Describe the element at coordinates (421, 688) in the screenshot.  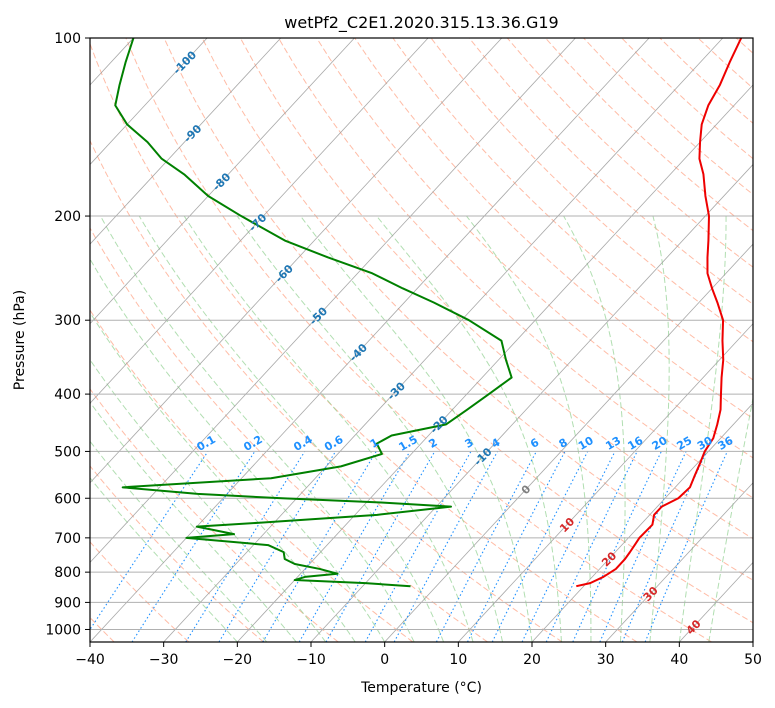
I see `x-axis-title: Temperature (°C)` at that location.